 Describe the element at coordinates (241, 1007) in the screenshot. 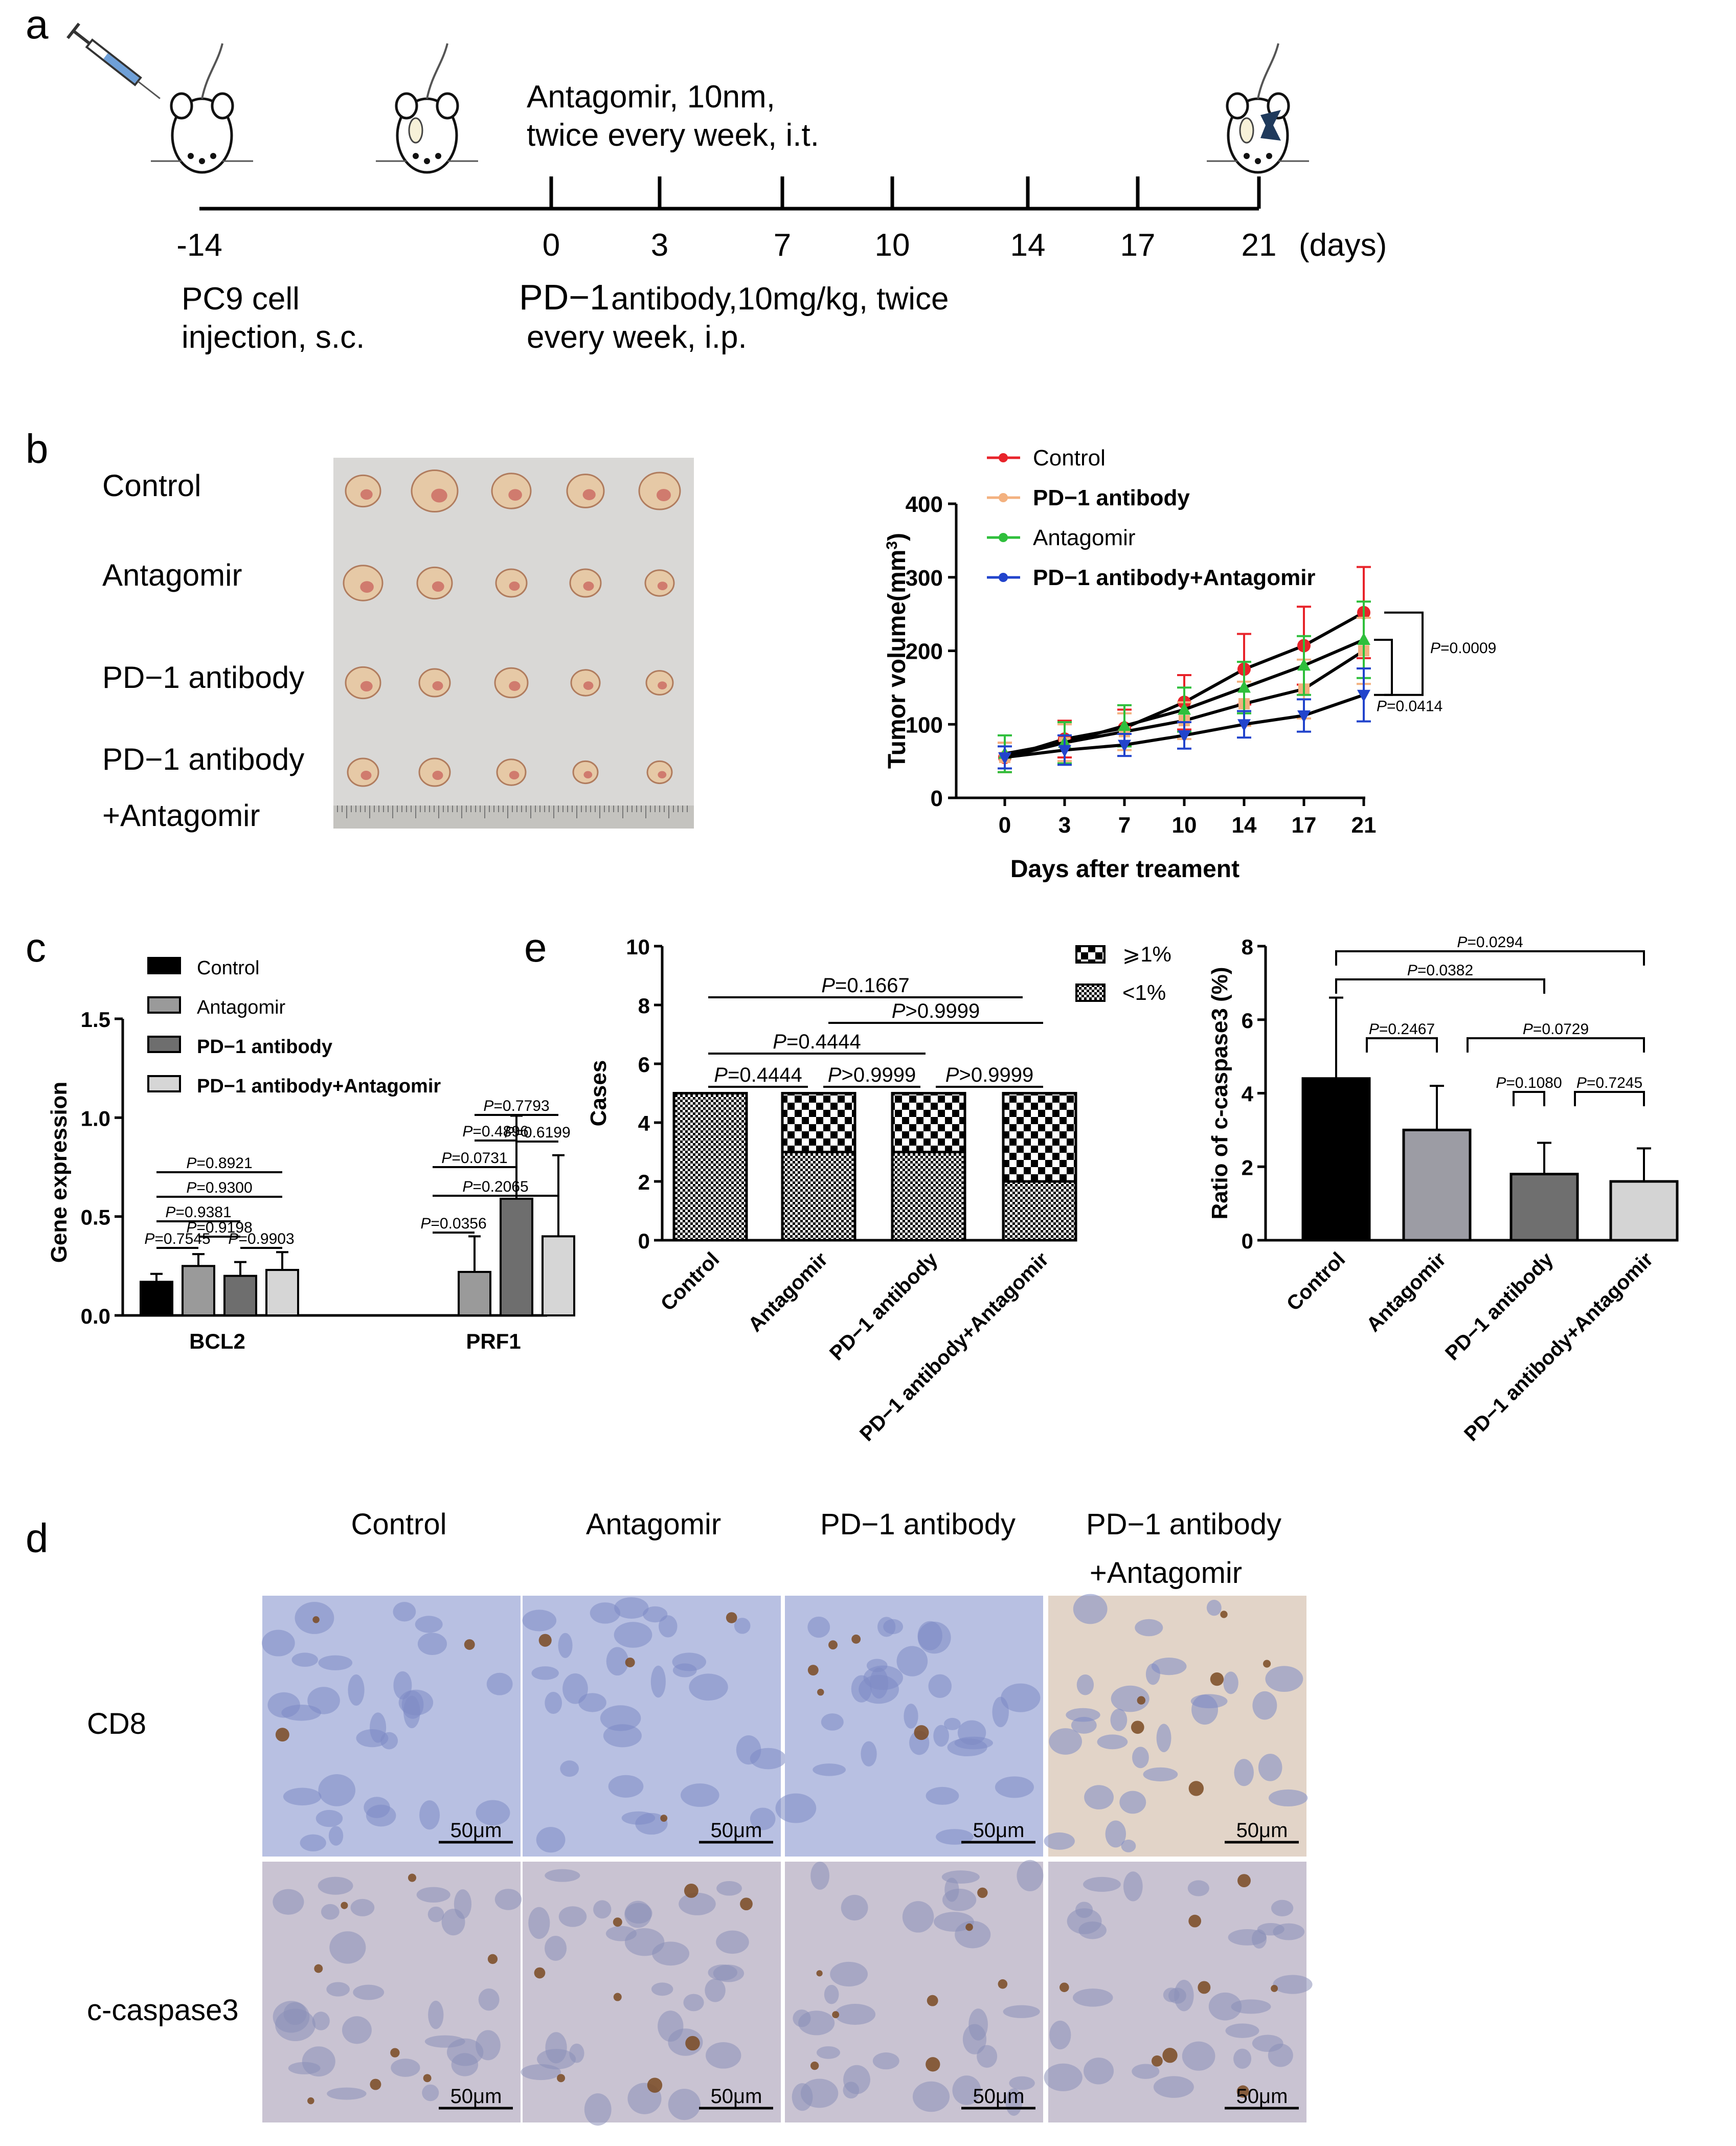

I see `legend-label: Antagomir` at that location.